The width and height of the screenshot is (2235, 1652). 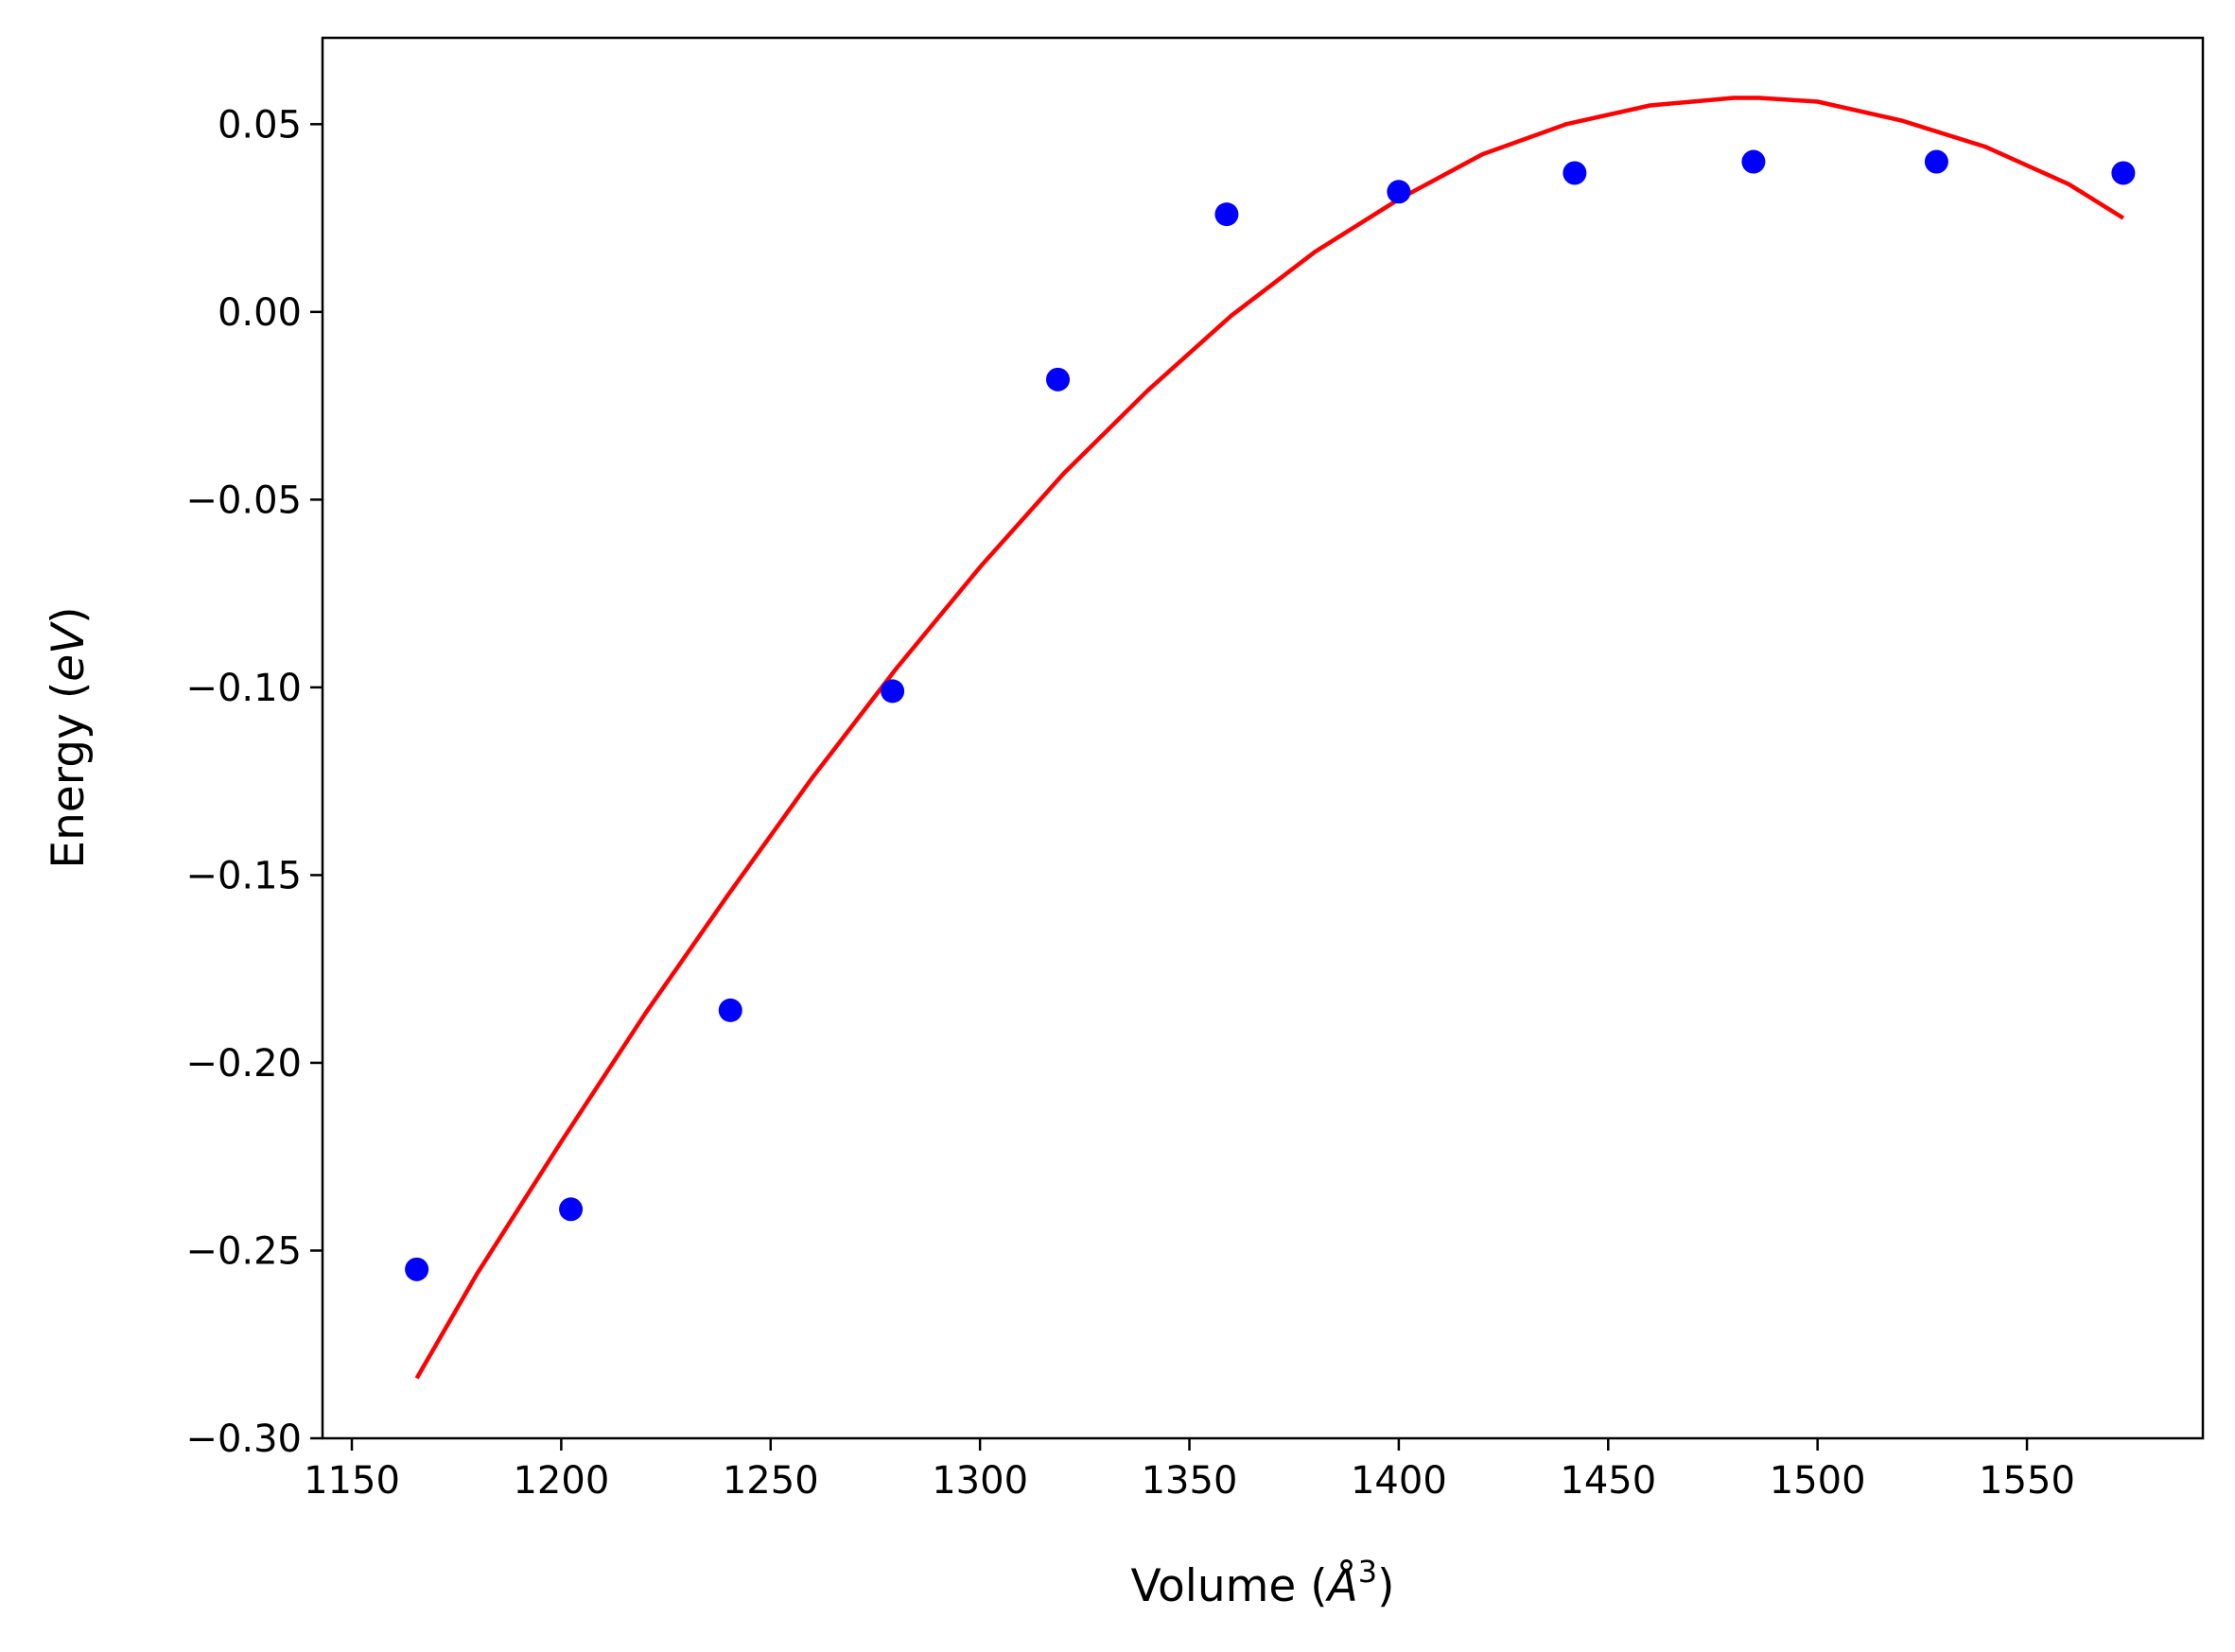 I want to click on x-tick-label: 1400, so click(x=1399, y=1481).